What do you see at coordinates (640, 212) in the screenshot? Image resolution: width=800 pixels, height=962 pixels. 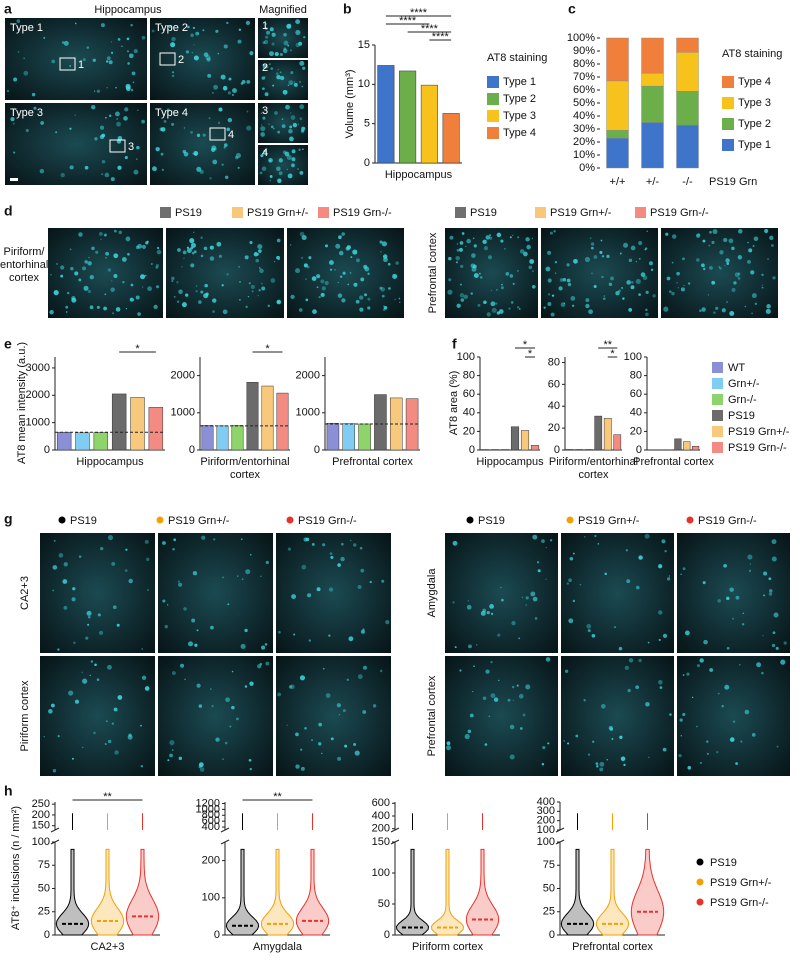 I see `legend-swatch` at bounding box center [640, 212].